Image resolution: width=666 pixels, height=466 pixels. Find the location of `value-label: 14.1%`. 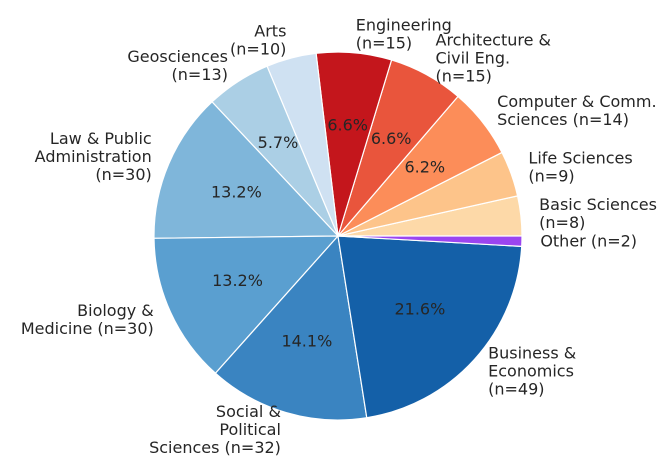

value-label: 14.1% is located at coordinates (306, 340).